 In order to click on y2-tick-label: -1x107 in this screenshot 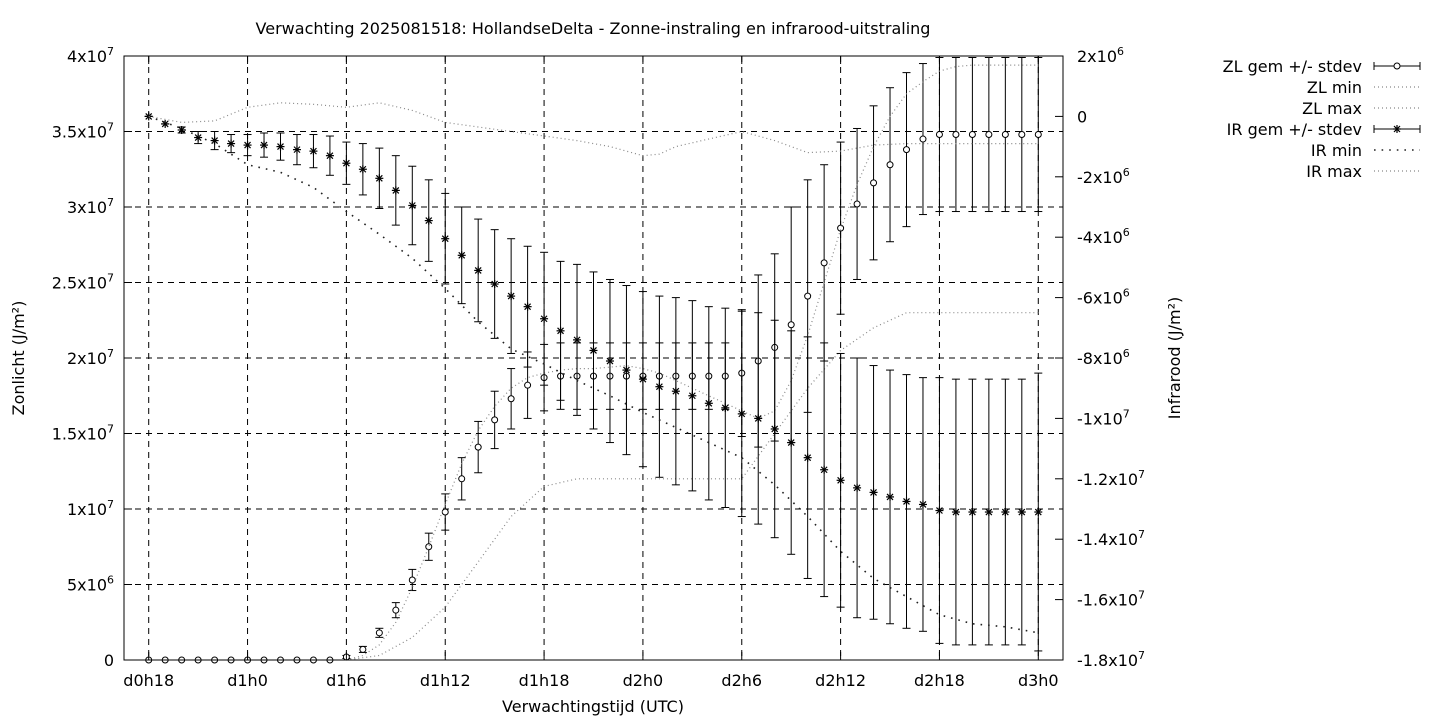, I will do `click(1103, 417)`.